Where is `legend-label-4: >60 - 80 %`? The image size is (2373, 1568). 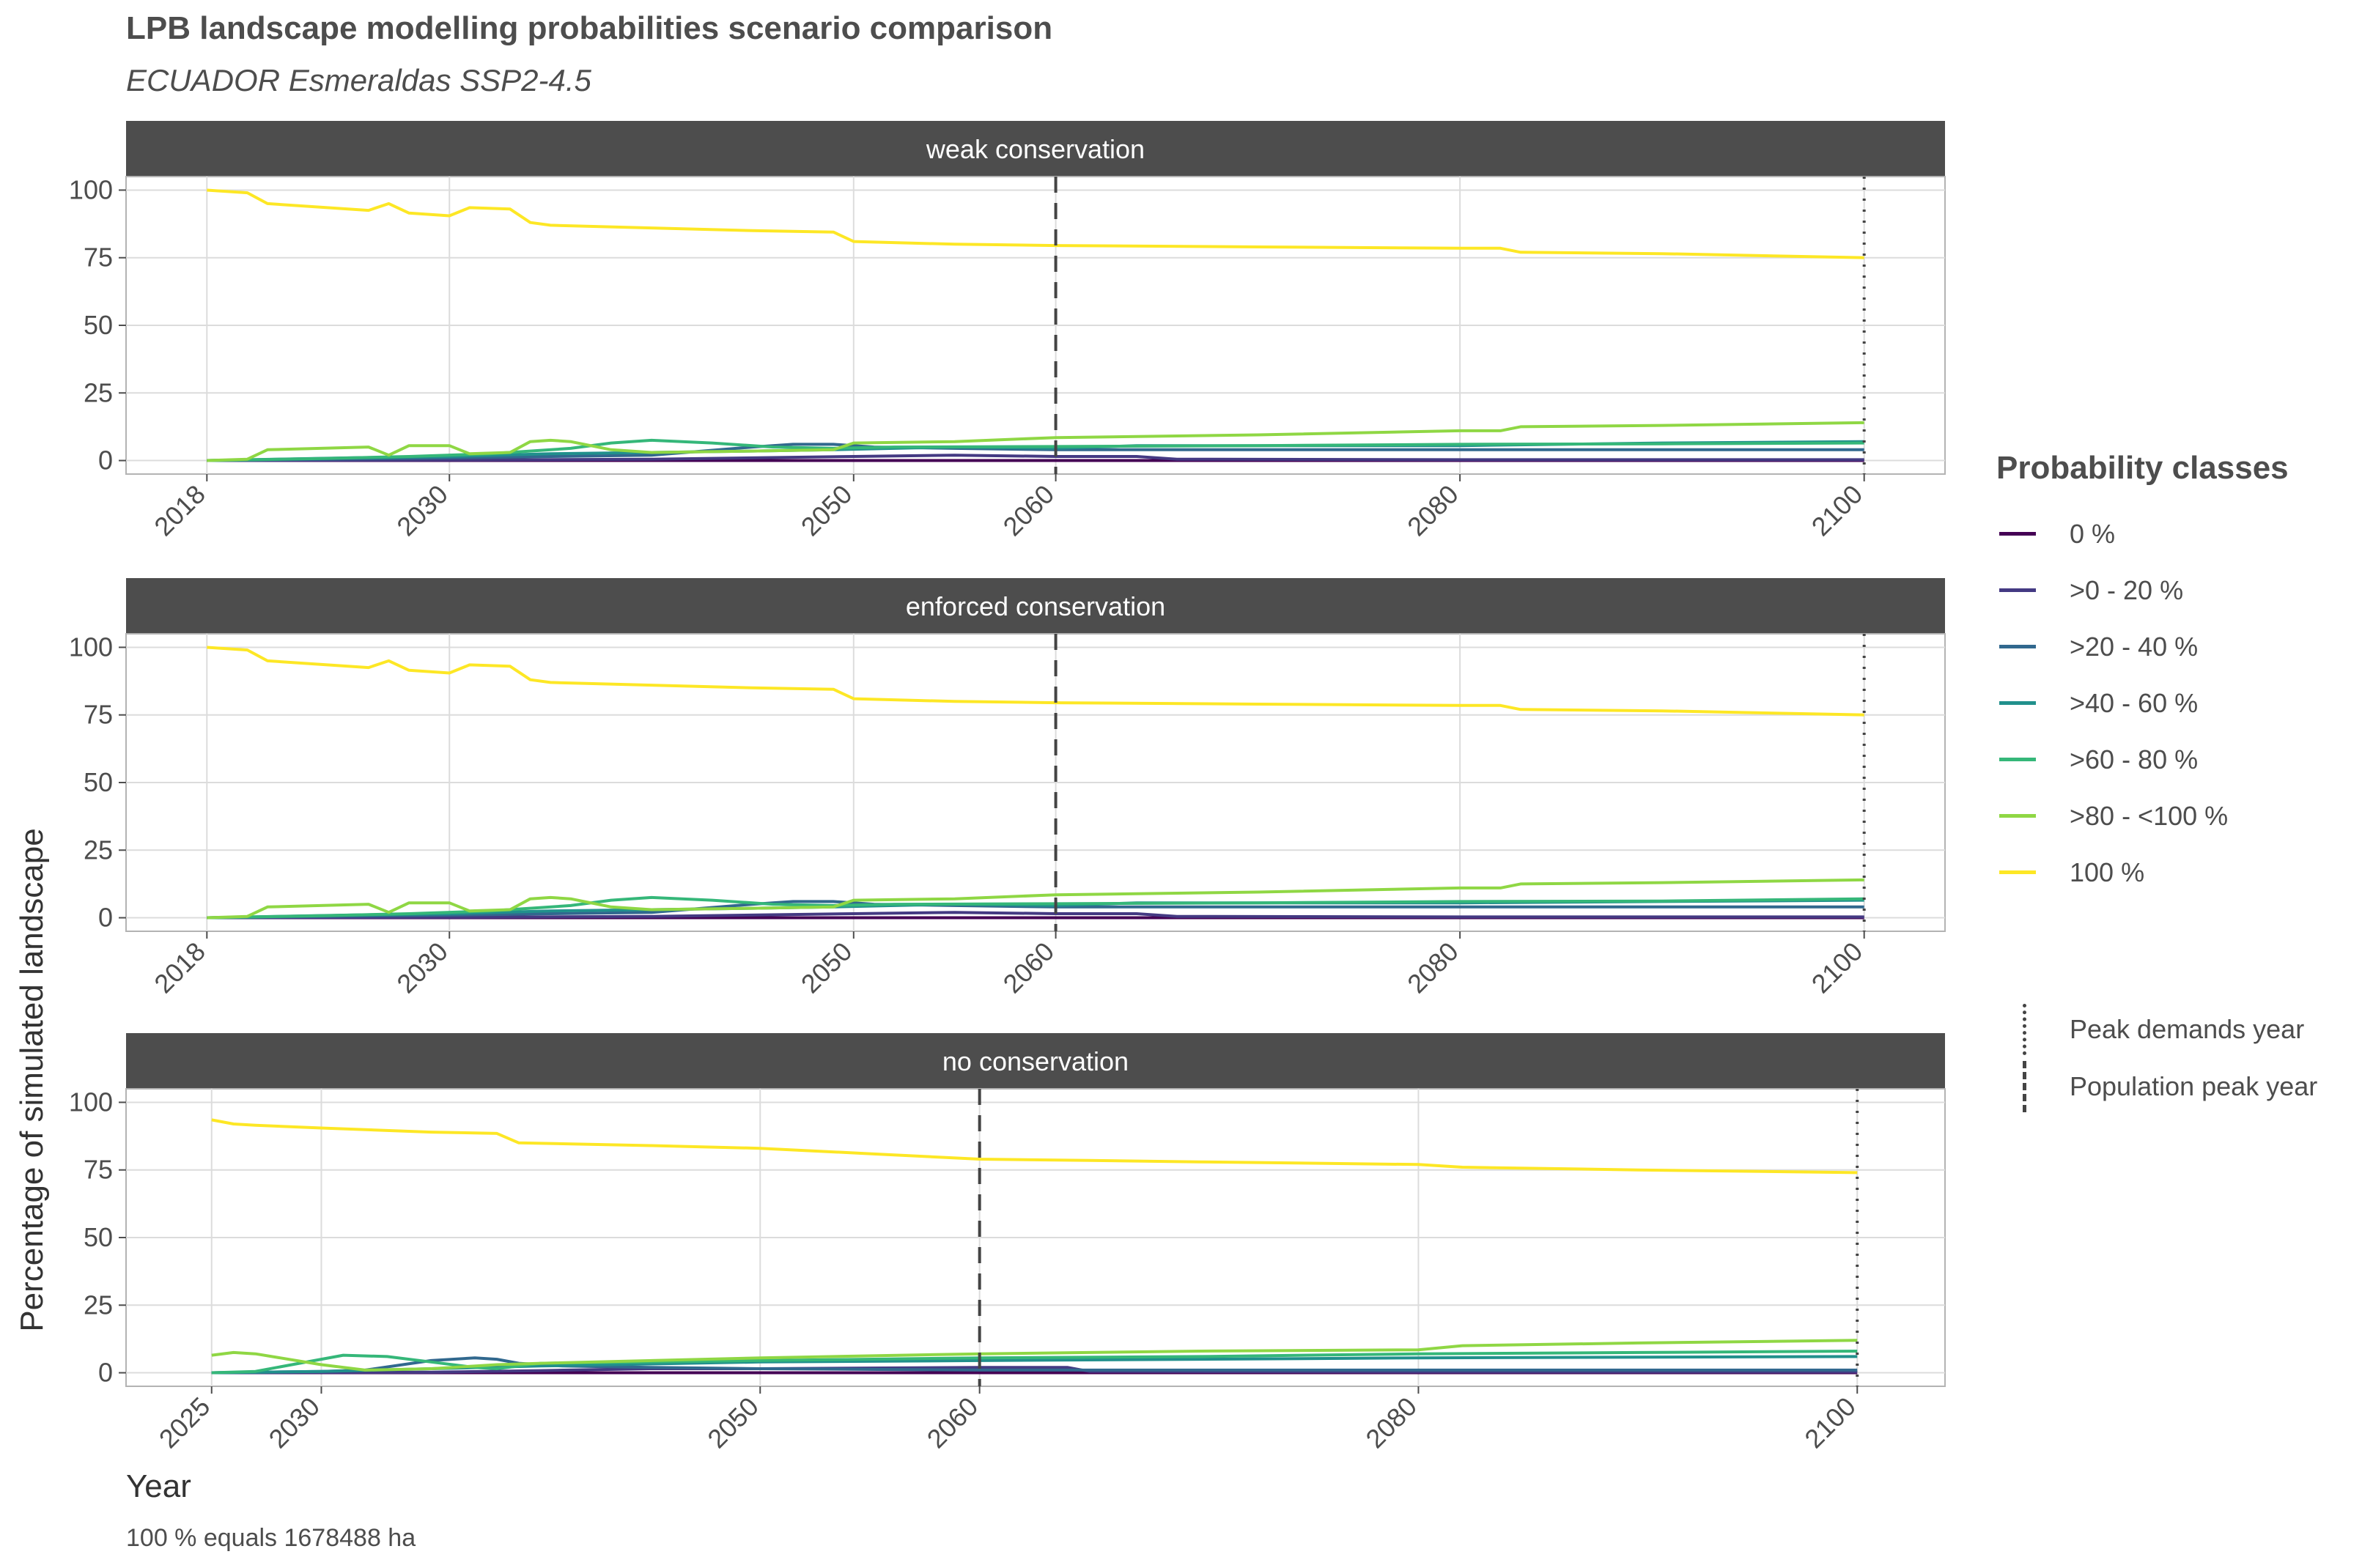 legend-label-4: >60 - 80 % is located at coordinates (2134, 759).